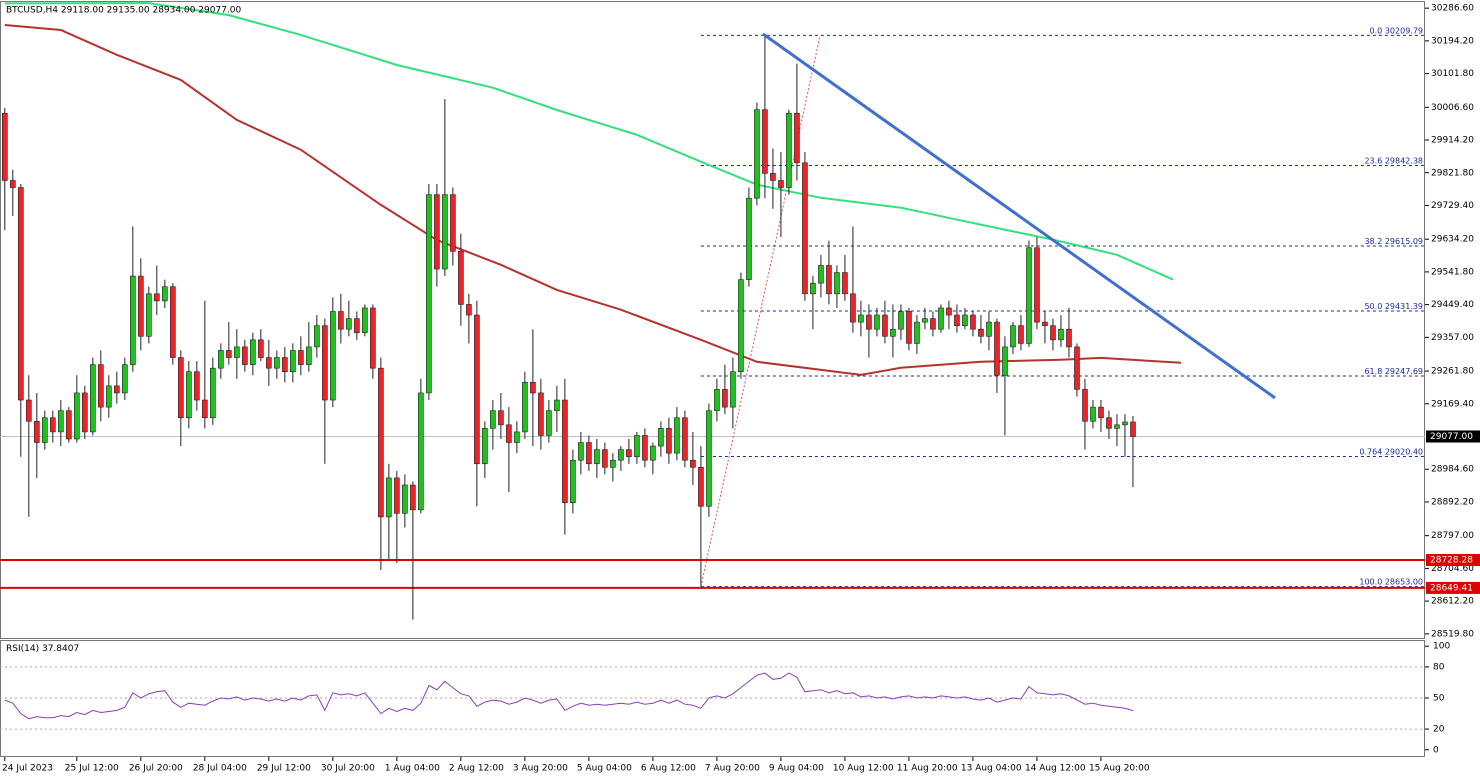 Image resolution: width=1480 pixels, height=777 pixels. I want to click on x-tick-label: 14 Aug 12:00, so click(1055, 769).